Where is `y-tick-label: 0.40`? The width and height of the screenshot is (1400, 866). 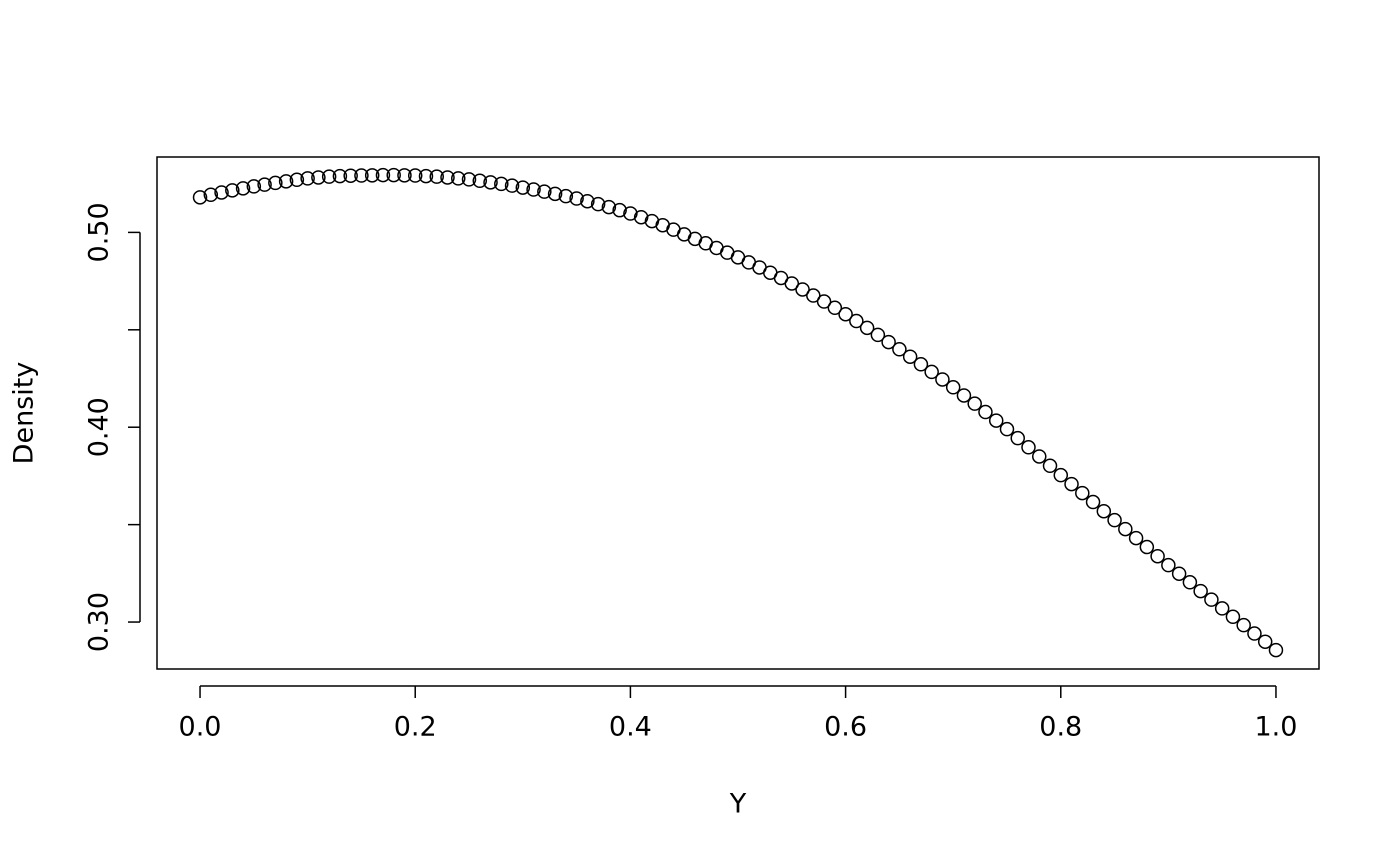 y-tick-label: 0.40 is located at coordinates (99, 427).